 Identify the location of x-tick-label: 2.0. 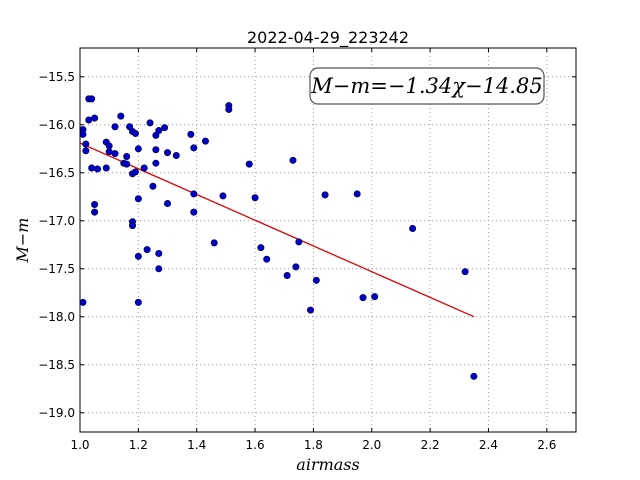
(371, 445).